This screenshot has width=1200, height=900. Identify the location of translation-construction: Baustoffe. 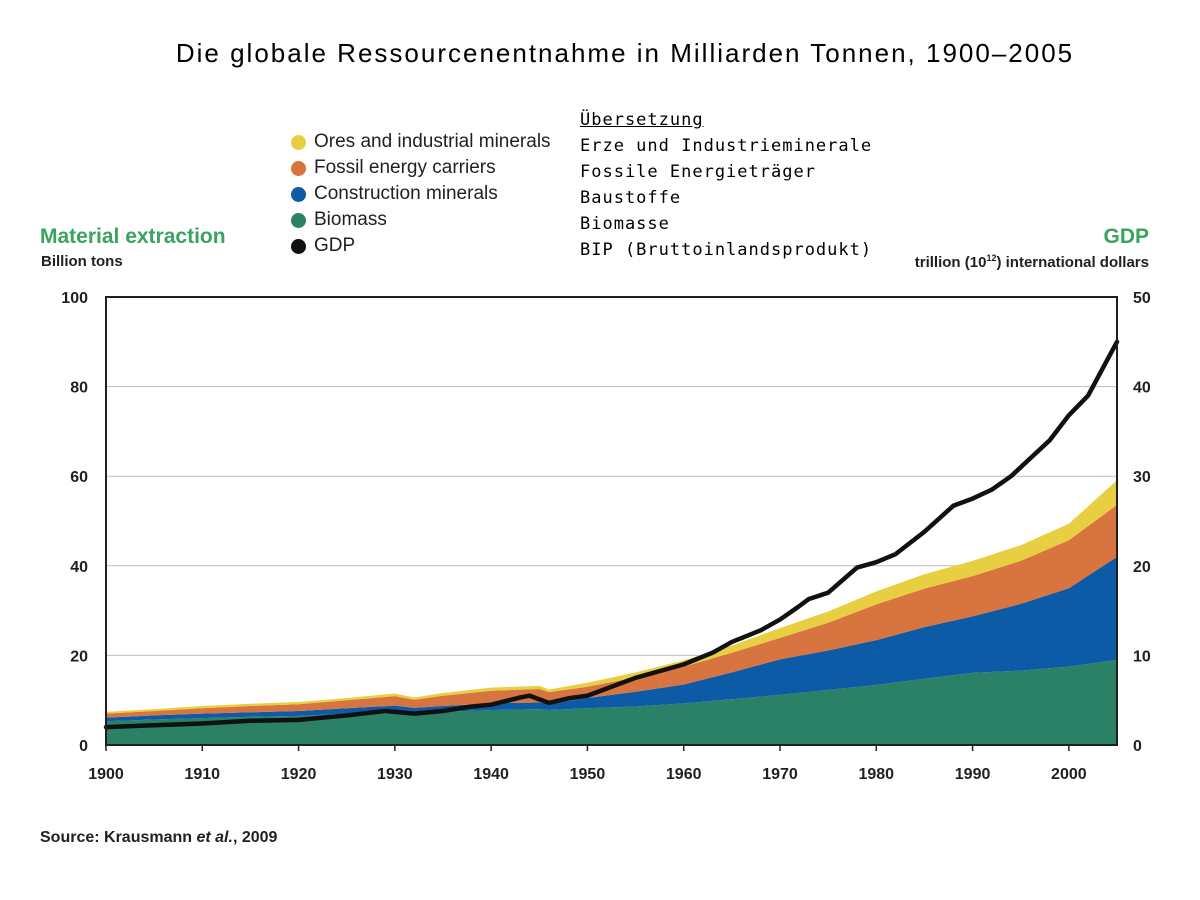
(631, 198).